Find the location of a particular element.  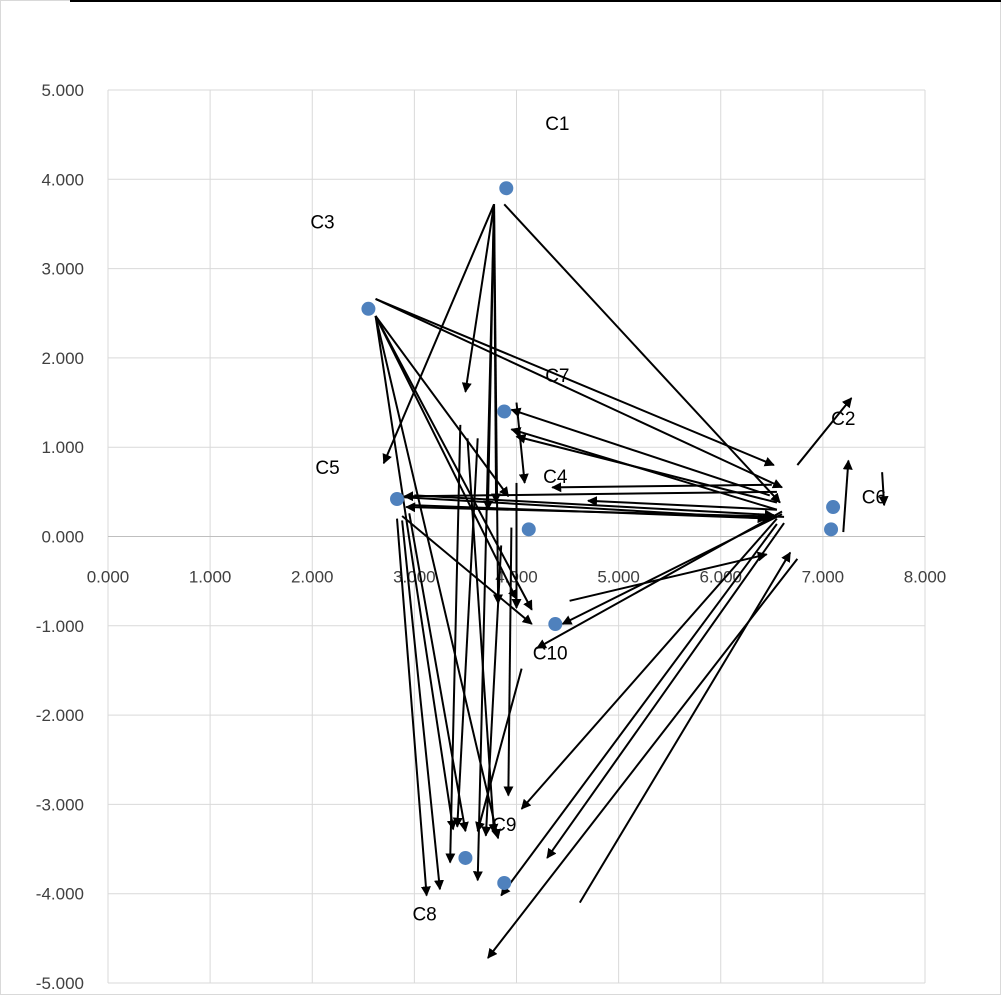

point-label: C6 is located at coordinates (874, 497).